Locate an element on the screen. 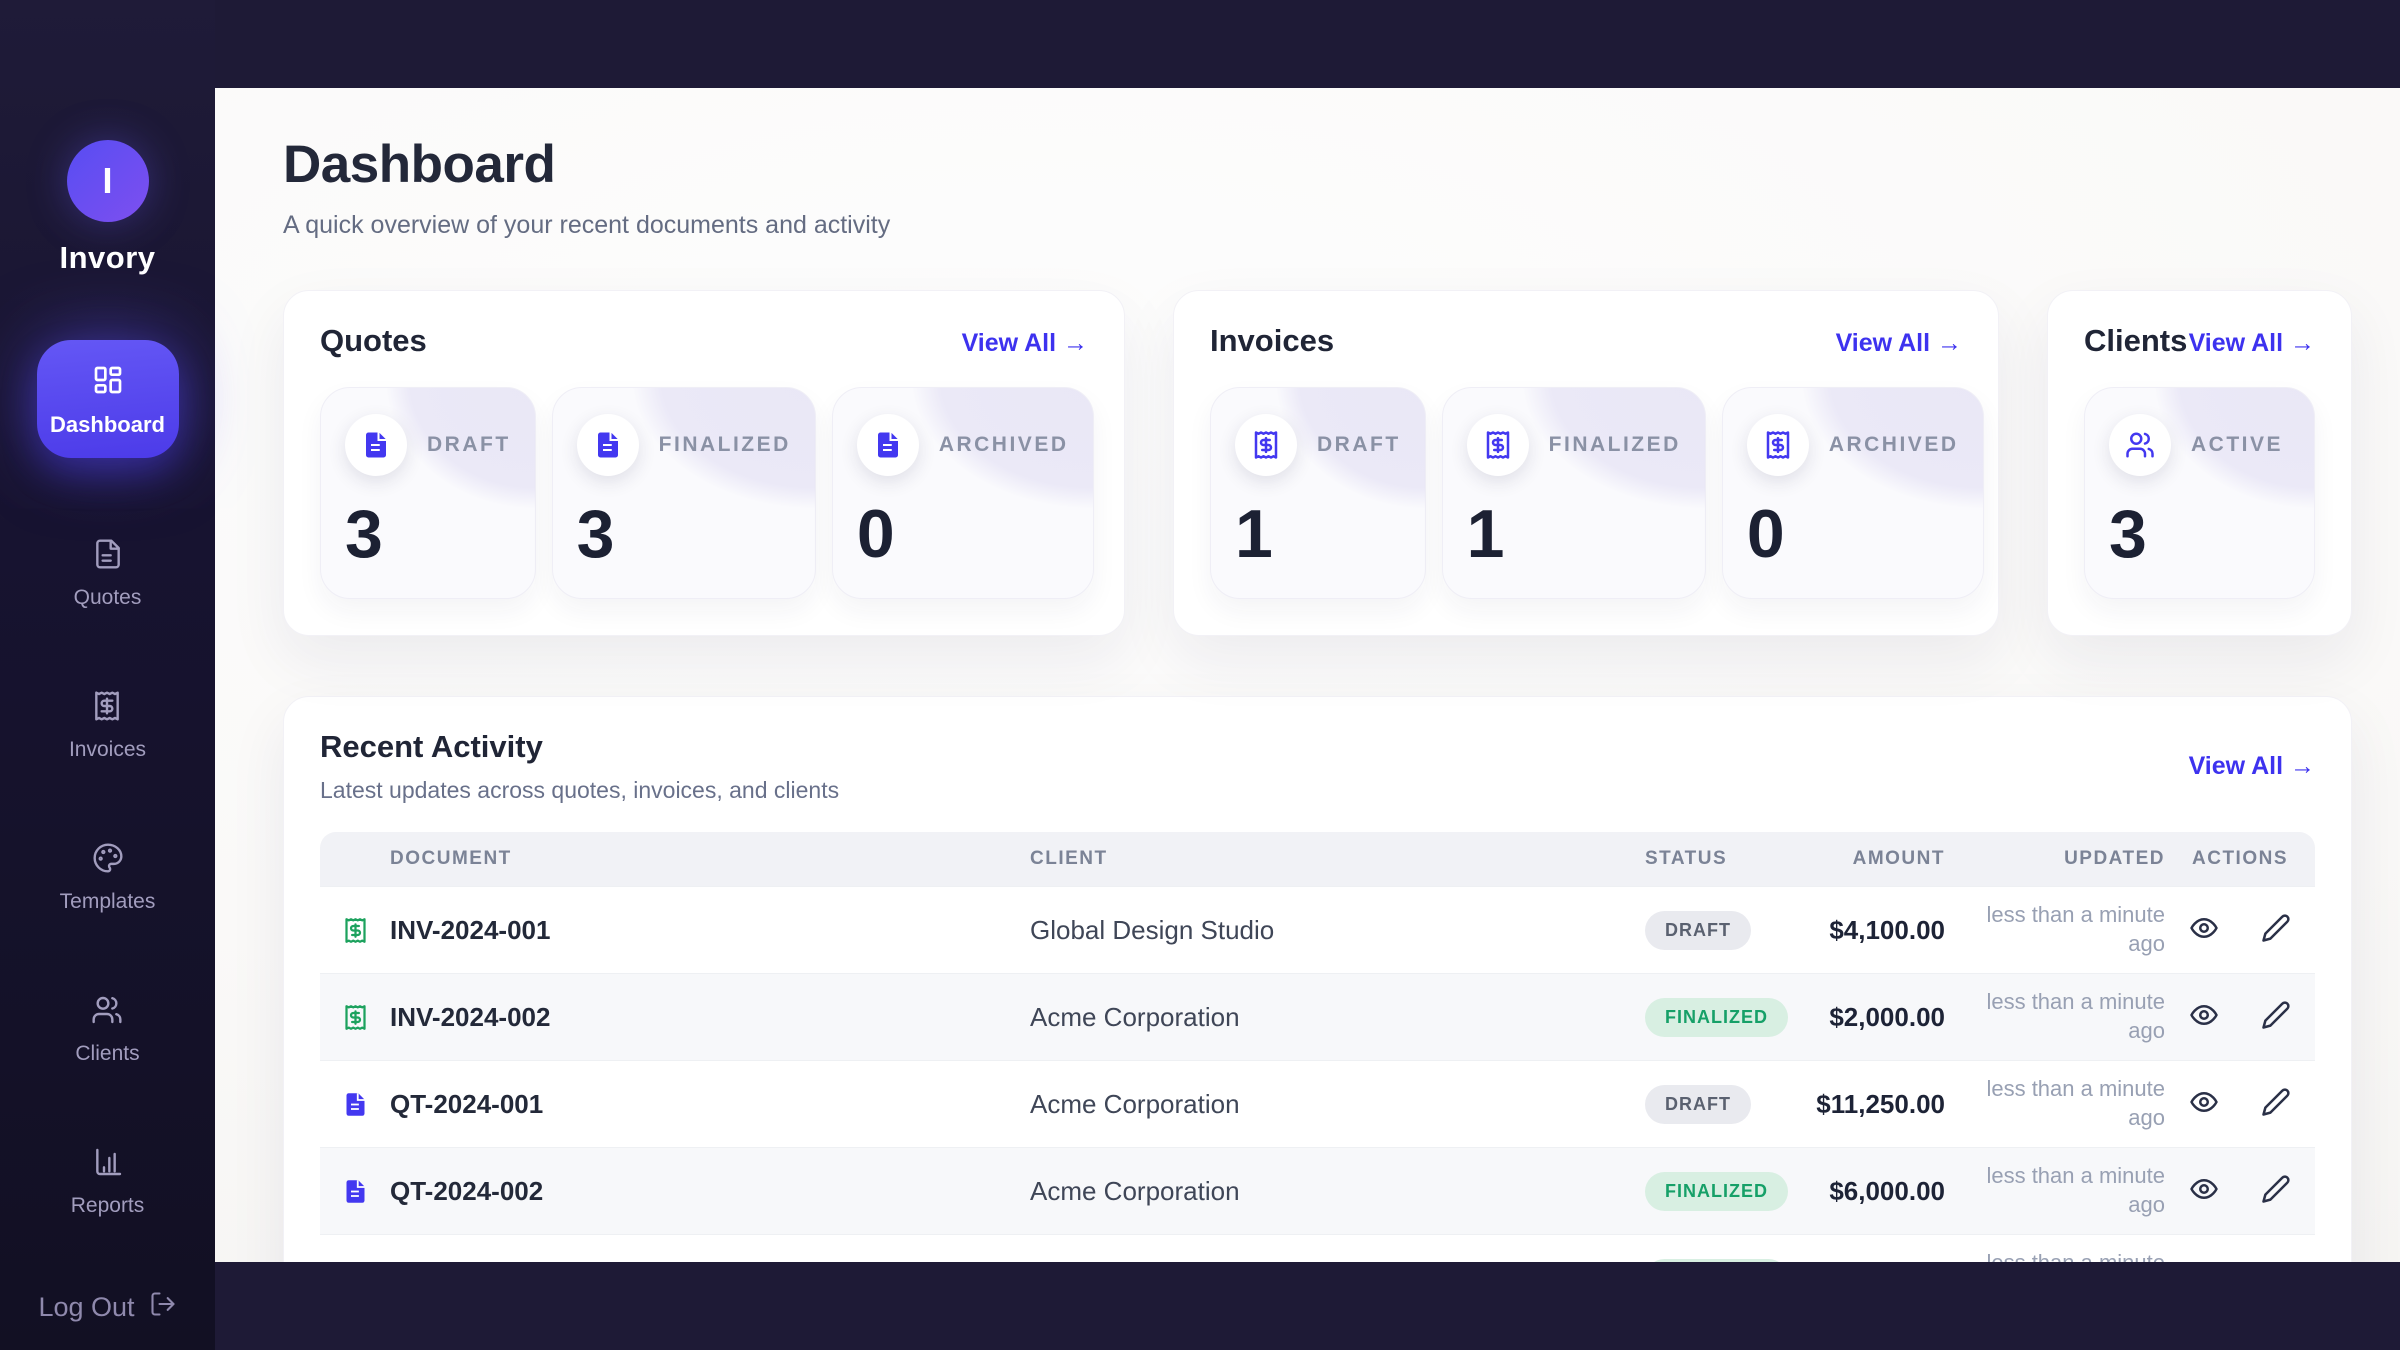  quotes-view-all-link: View All → is located at coordinates (1024, 343).